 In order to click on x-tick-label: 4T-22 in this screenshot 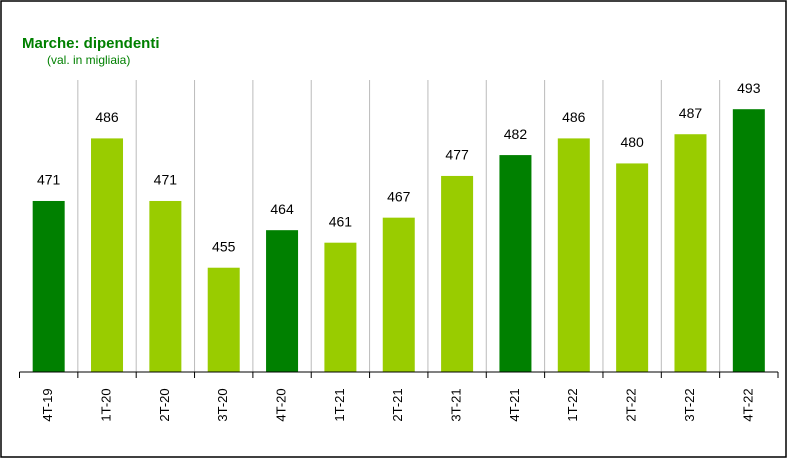, I will do `click(747, 404)`.